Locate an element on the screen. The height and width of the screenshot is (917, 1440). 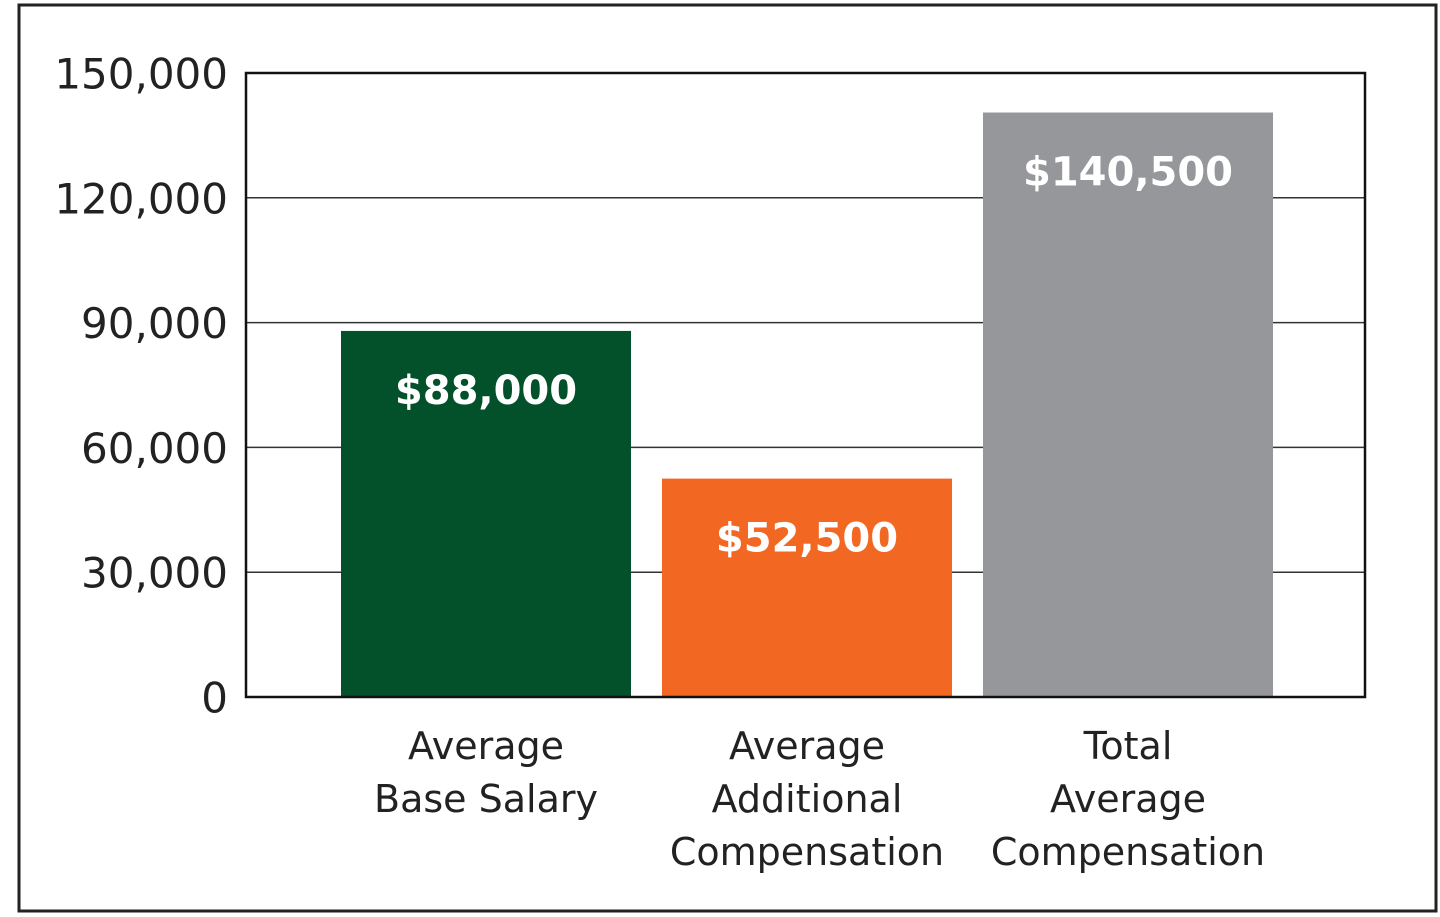
x-tick-label: Average Additional Compensation is located at coordinates (807, 799).